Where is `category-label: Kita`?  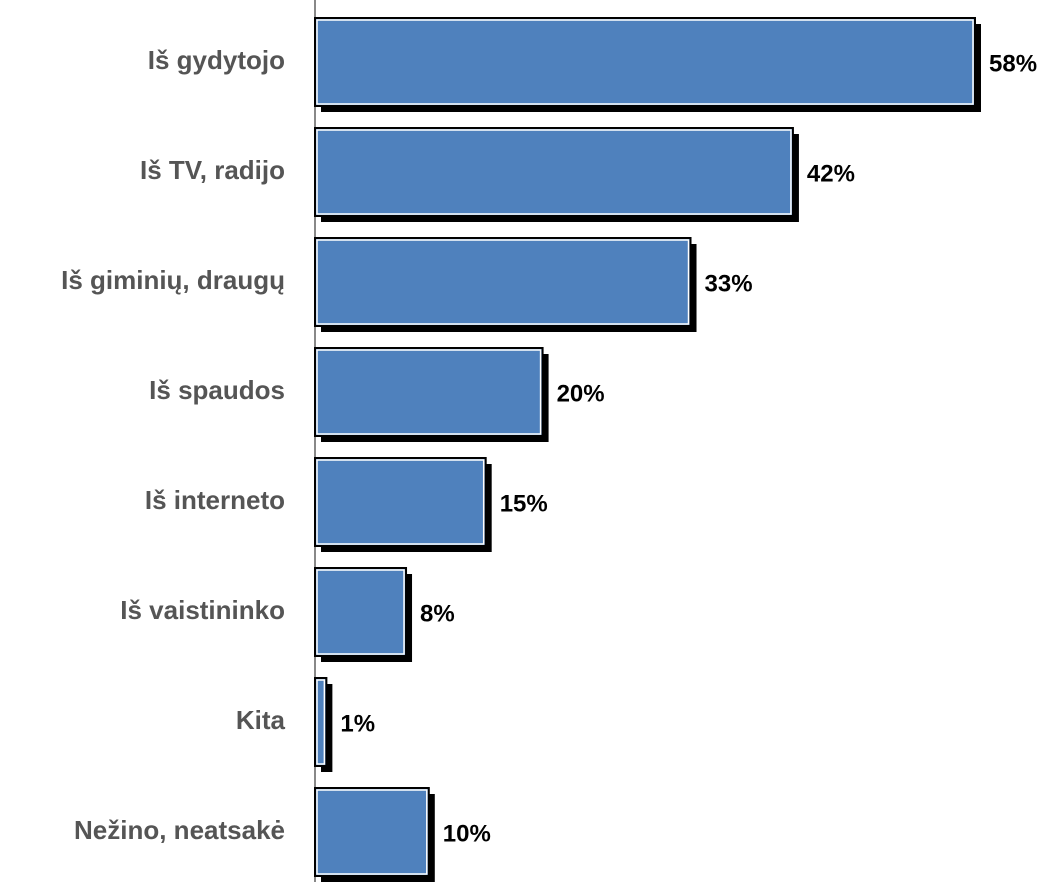 category-label: Kita is located at coordinates (261, 720).